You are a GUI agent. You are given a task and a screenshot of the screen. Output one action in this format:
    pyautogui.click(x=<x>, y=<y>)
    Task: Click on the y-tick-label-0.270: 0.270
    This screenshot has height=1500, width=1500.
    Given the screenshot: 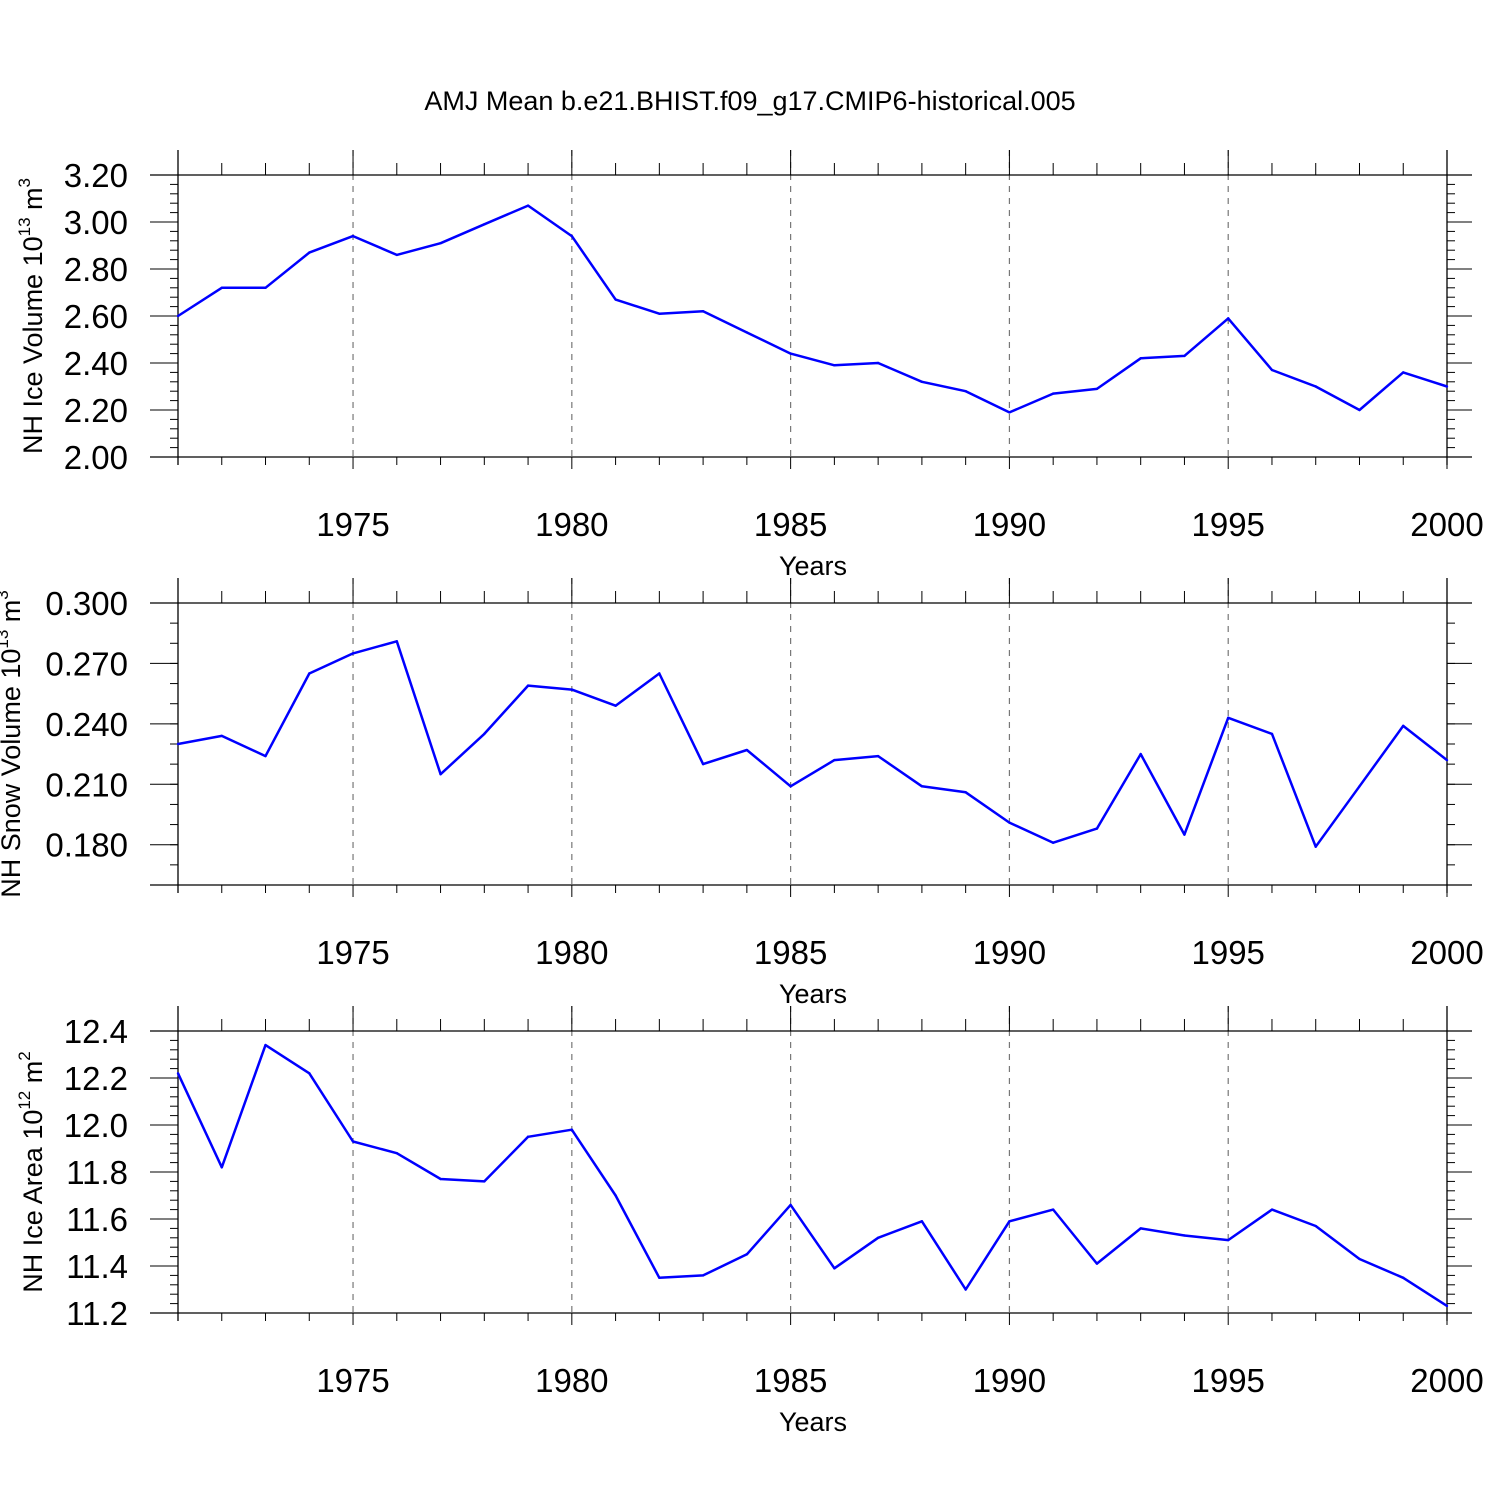 What is the action you would take?
    pyautogui.click(x=86, y=663)
    